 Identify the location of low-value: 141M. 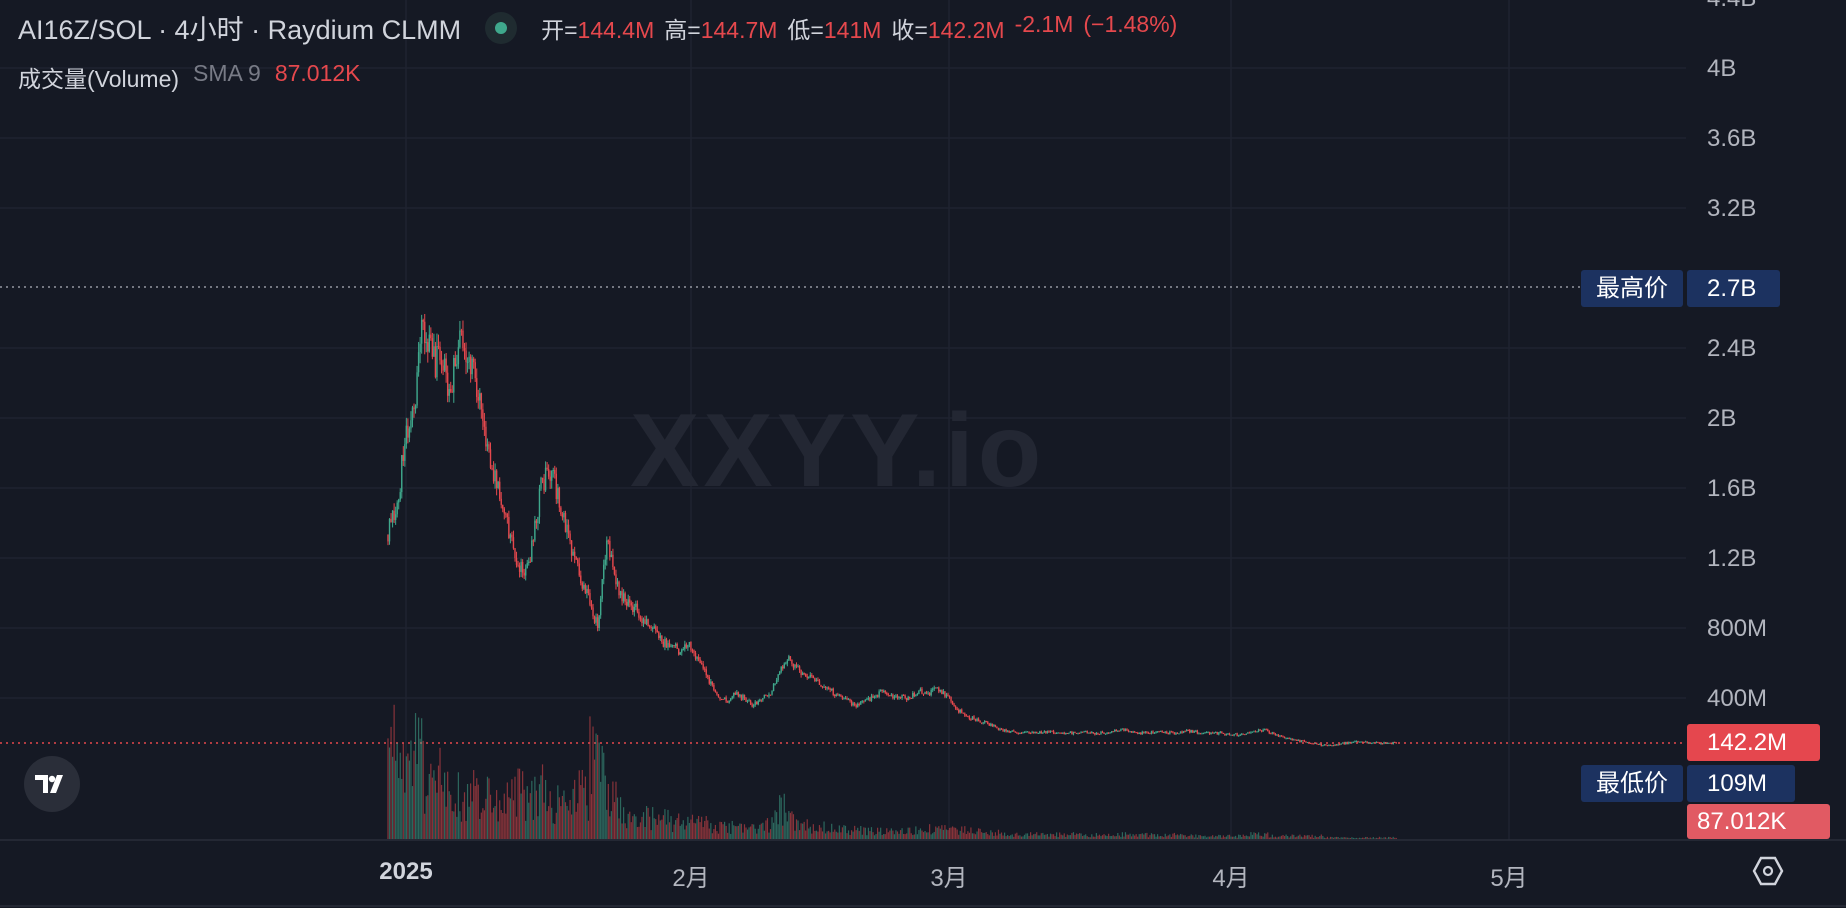
(852, 29).